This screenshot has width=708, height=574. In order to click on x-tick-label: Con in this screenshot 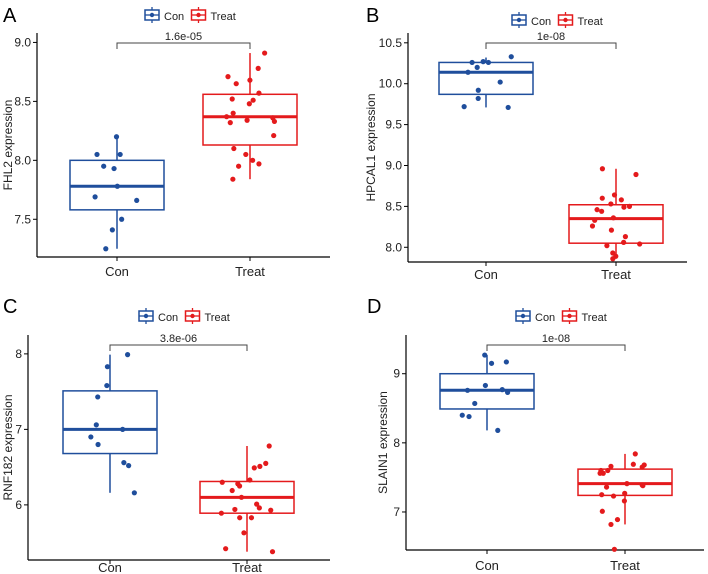, I will do `click(110, 567)`.